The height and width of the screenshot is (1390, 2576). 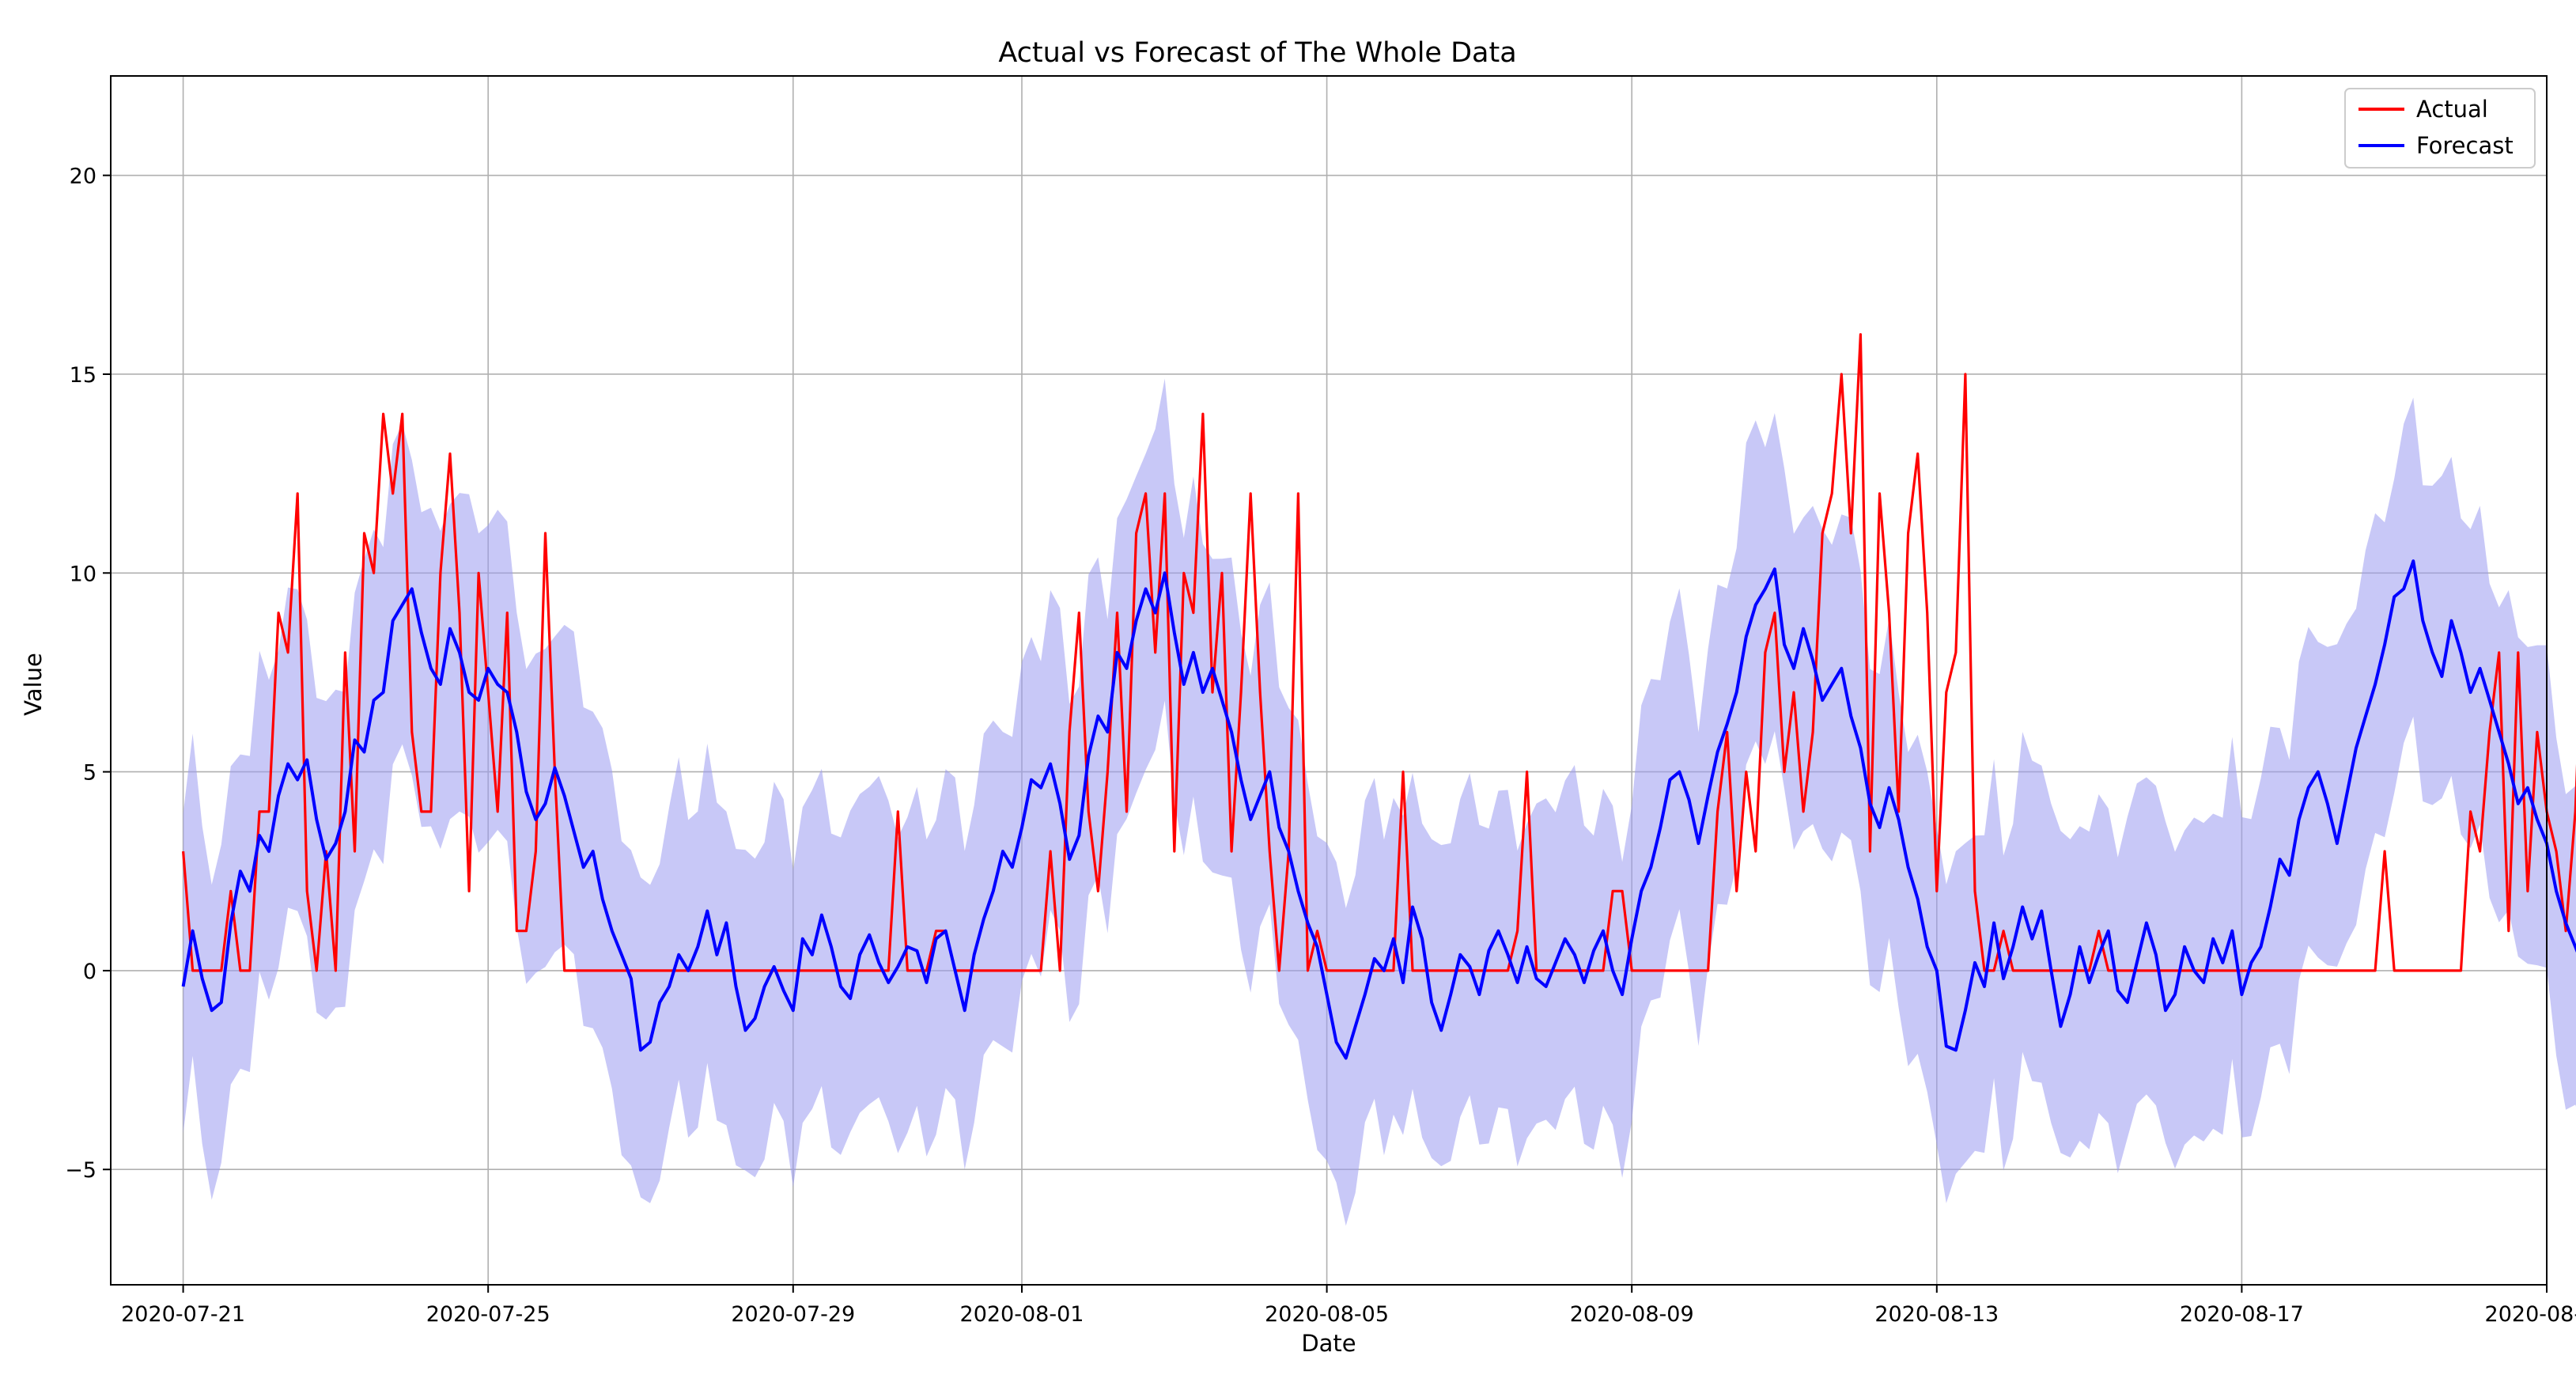 What do you see at coordinates (2530, 1315) in the screenshot?
I see `x-tick-label: 2020-08-21` at bounding box center [2530, 1315].